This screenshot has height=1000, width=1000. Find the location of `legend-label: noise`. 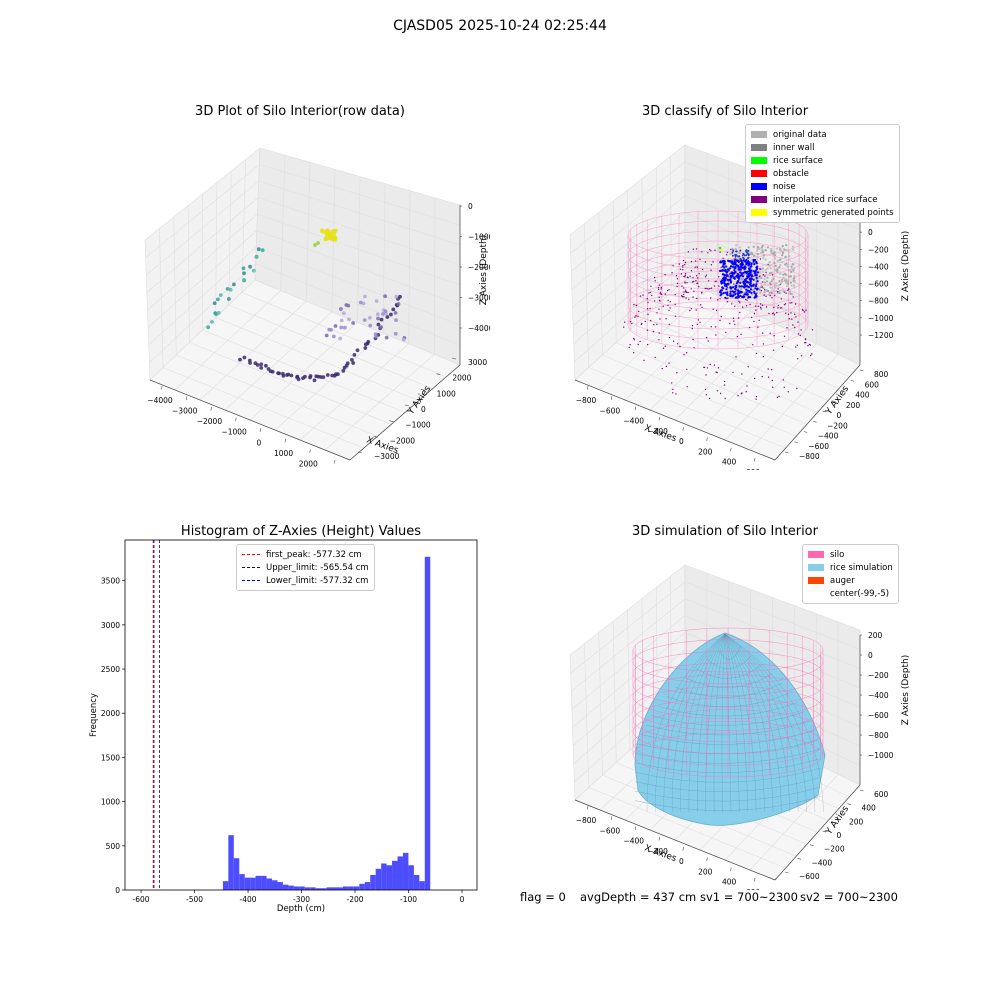

legend-label: noise is located at coordinates (784, 186).